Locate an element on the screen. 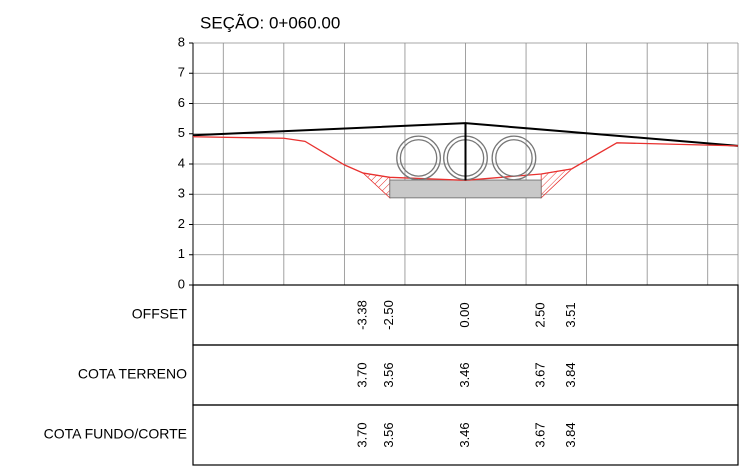 This screenshot has width=745, height=471. y-tick-label: 1 is located at coordinates (181, 253).